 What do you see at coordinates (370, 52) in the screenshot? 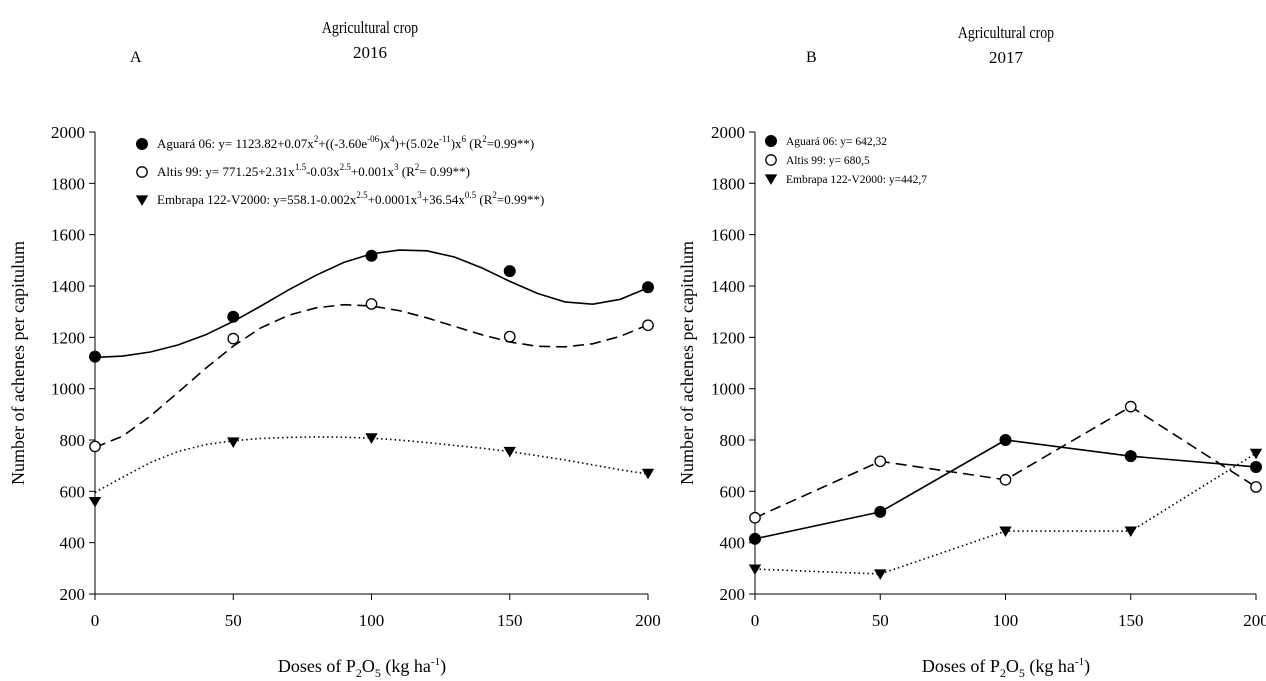
I see `chart-subtitle: 2016` at bounding box center [370, 52].